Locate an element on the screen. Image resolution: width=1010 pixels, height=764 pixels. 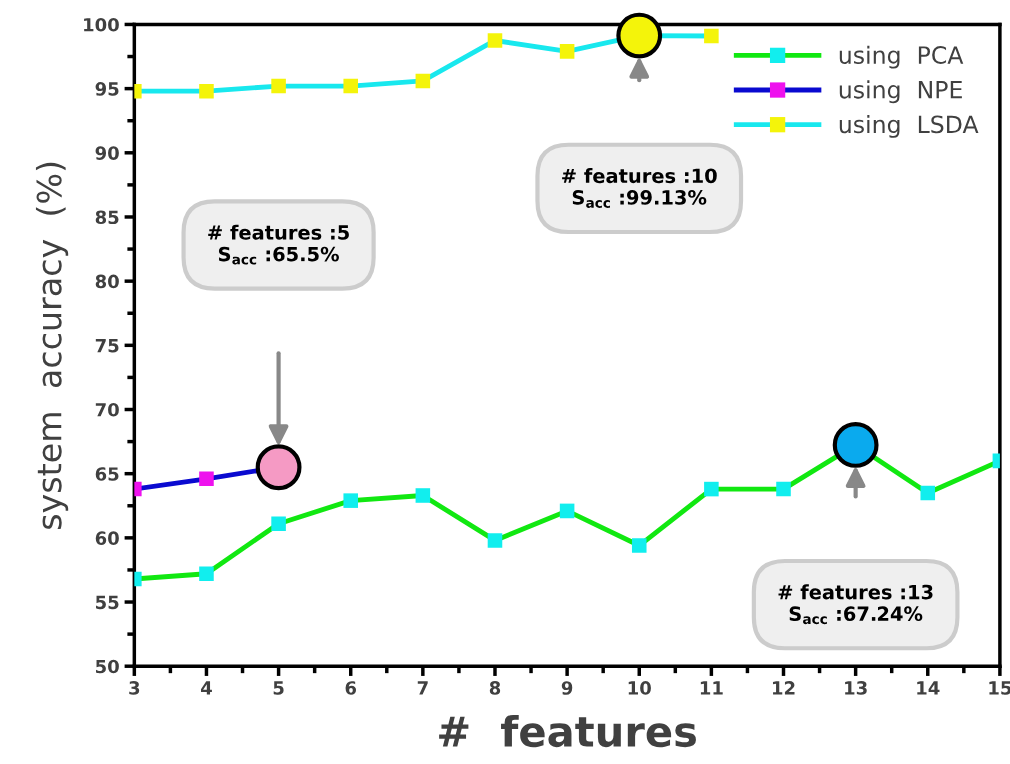
y-tick-label: 50 is located at coordinates (107, 666).